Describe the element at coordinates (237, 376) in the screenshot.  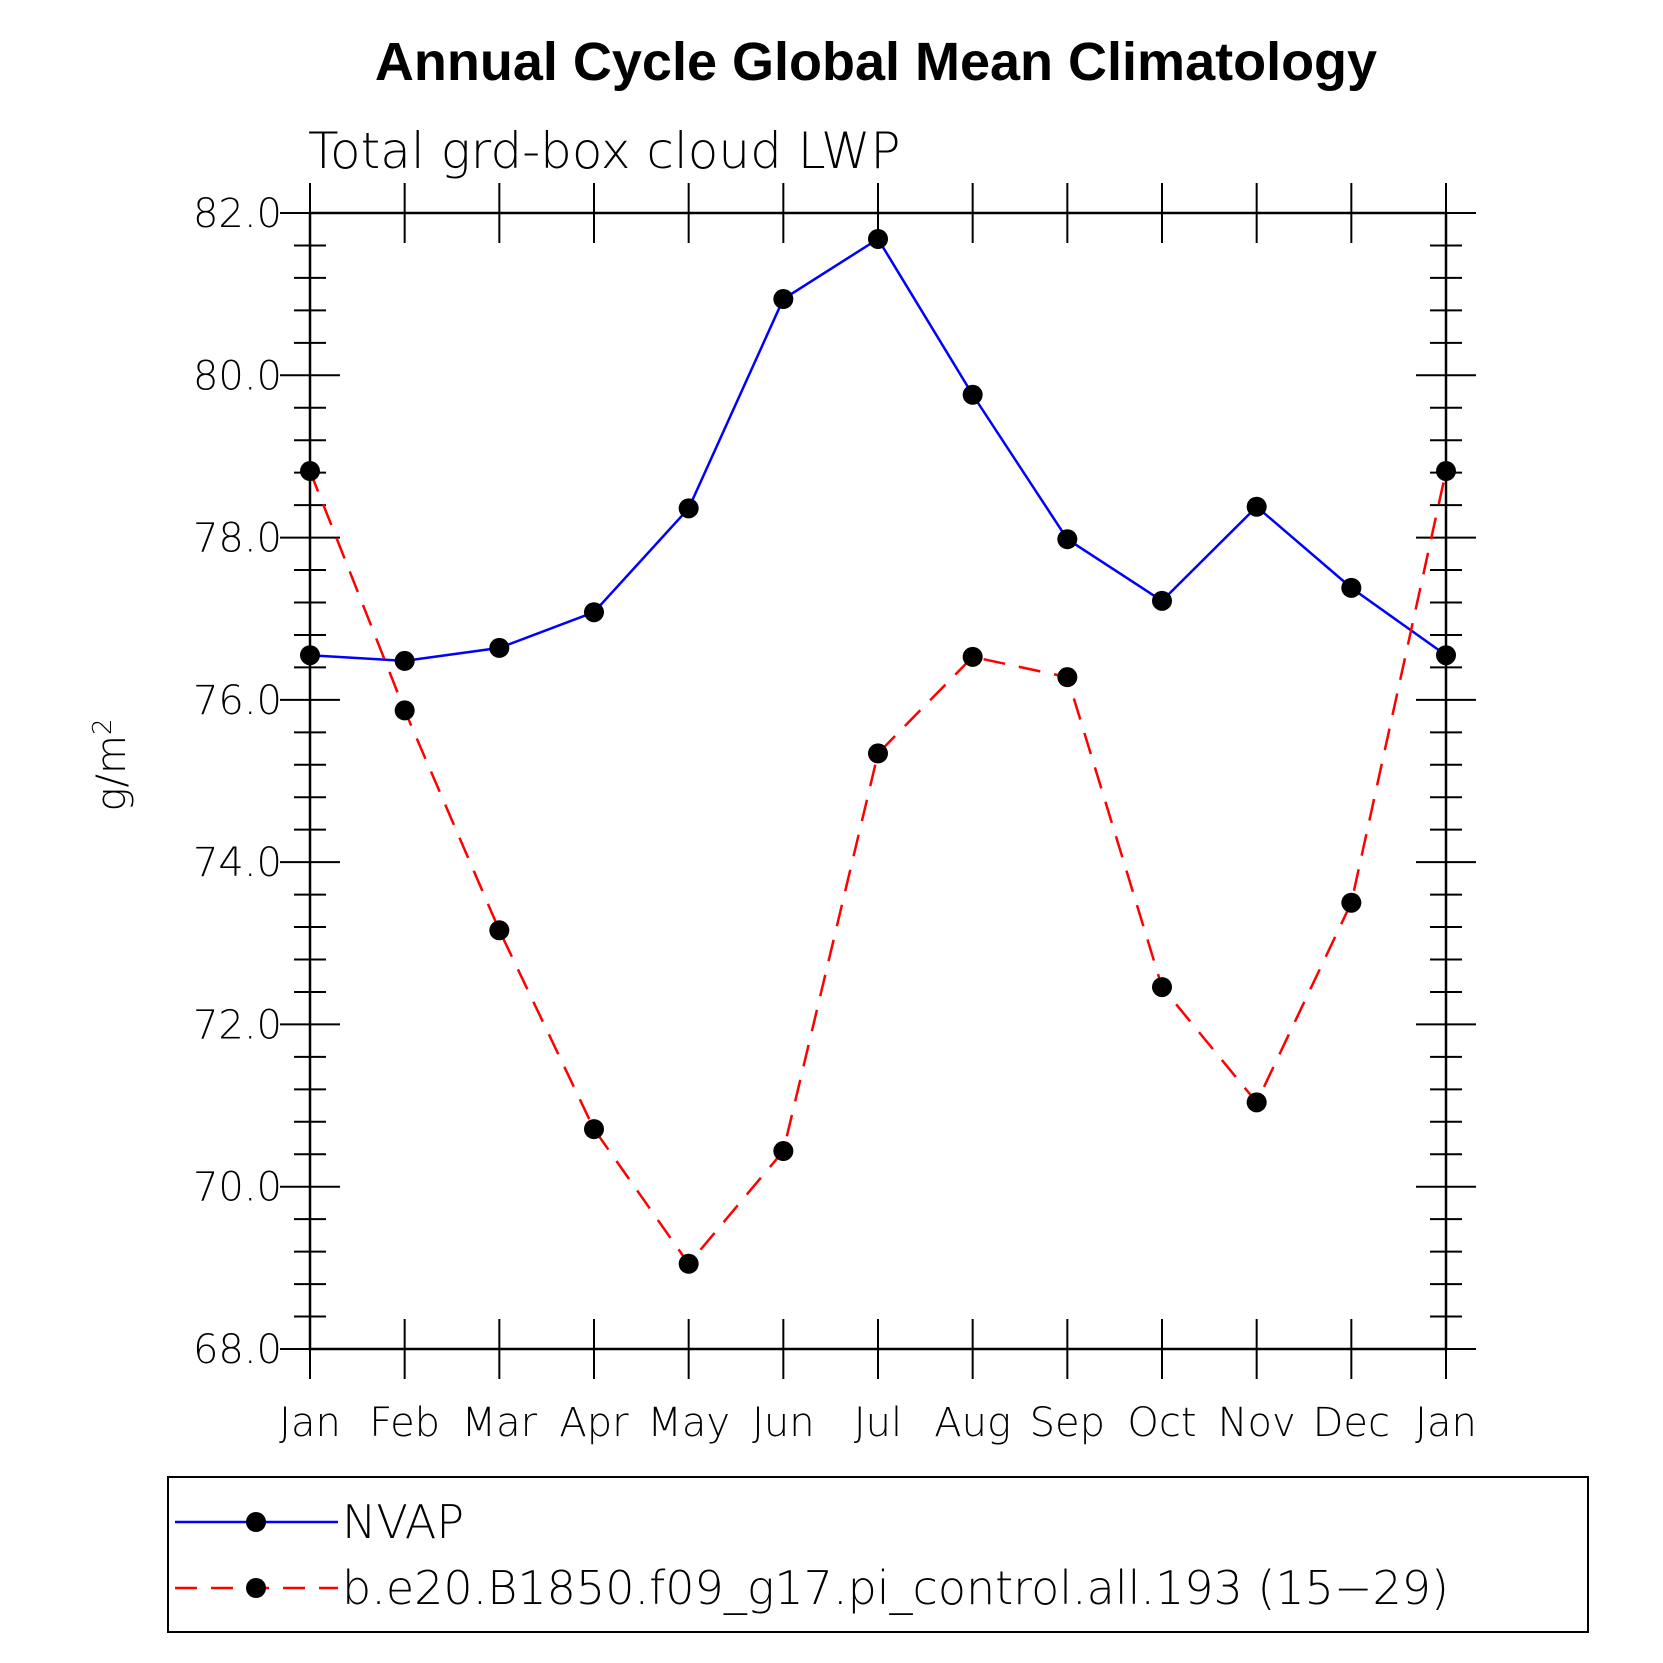
I see `y-tick-label: 80.0` at that location.